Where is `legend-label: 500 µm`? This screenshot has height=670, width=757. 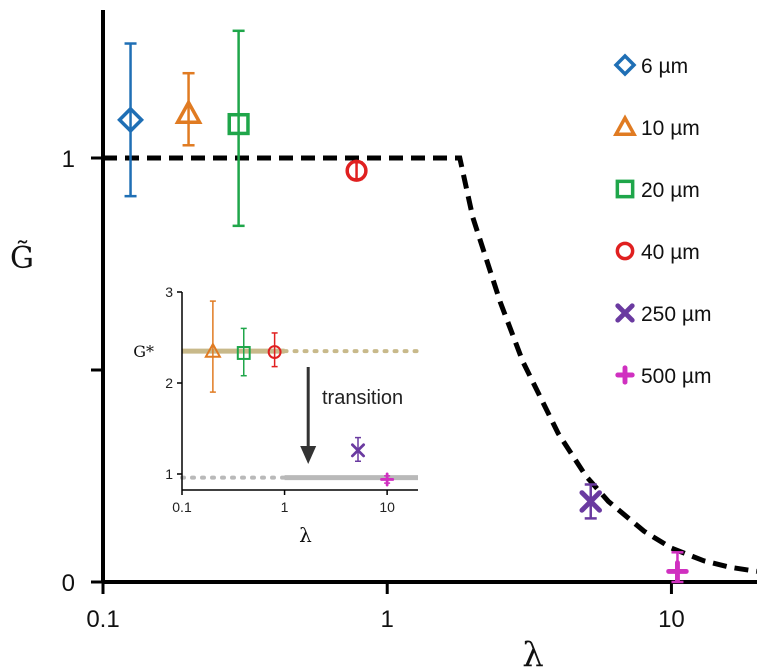
legend-label: 500 µm is located at coordinates (676, 376).